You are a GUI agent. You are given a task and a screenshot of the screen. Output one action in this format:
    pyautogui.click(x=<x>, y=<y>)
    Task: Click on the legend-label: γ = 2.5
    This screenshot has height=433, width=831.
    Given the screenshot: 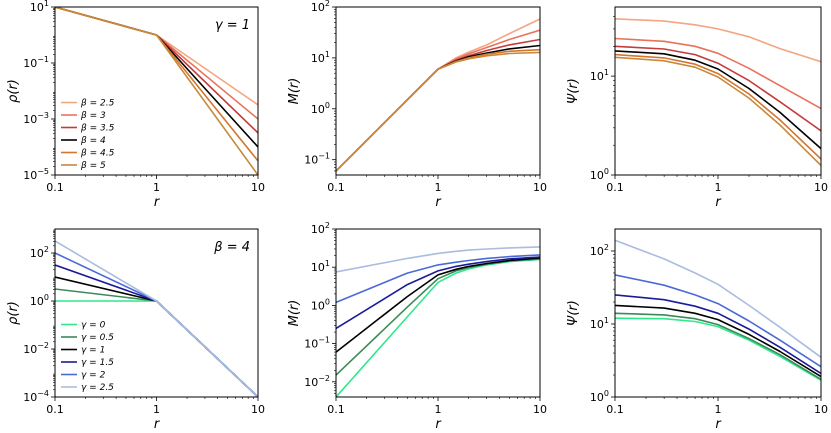 What is the action you would take?
    pyautogui.click(x=97, y=388)
    